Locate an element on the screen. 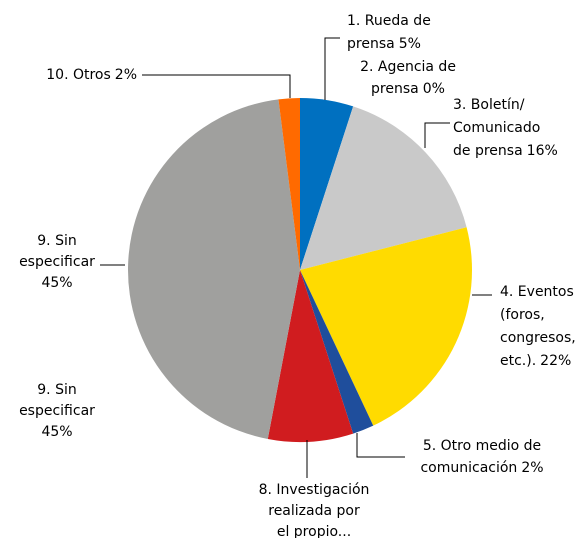  slice-label: 2. Agencia de prensa 0% is located at coordinates (408, 78).